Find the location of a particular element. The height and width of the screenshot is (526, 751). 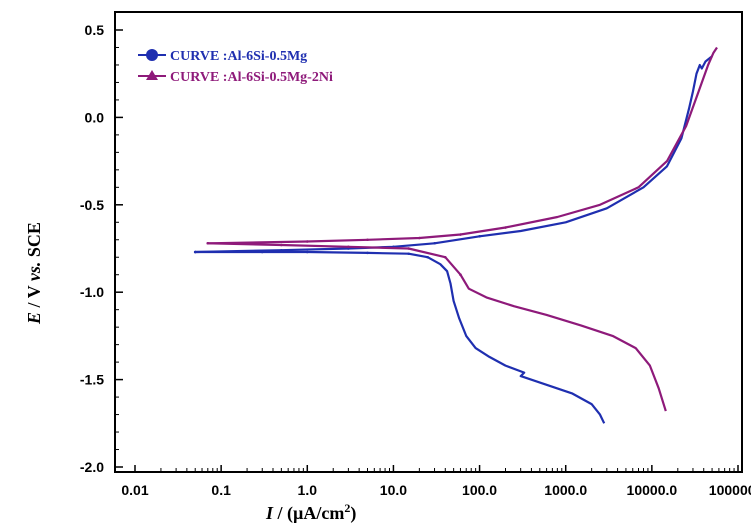

legend-label: CURVE :Al-6Si-0.5Mg-2Ni is located at coordinates (251, 77).